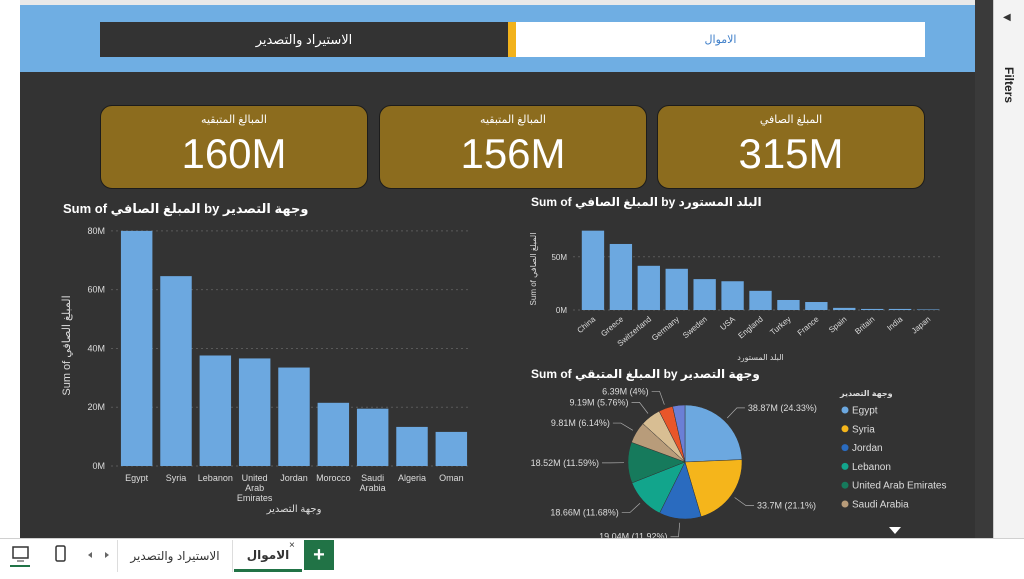  What do you see at coordinates (895, 530) in the screenshot?
I see `legend-scroll-arrow` at bounding box center [895, 530].